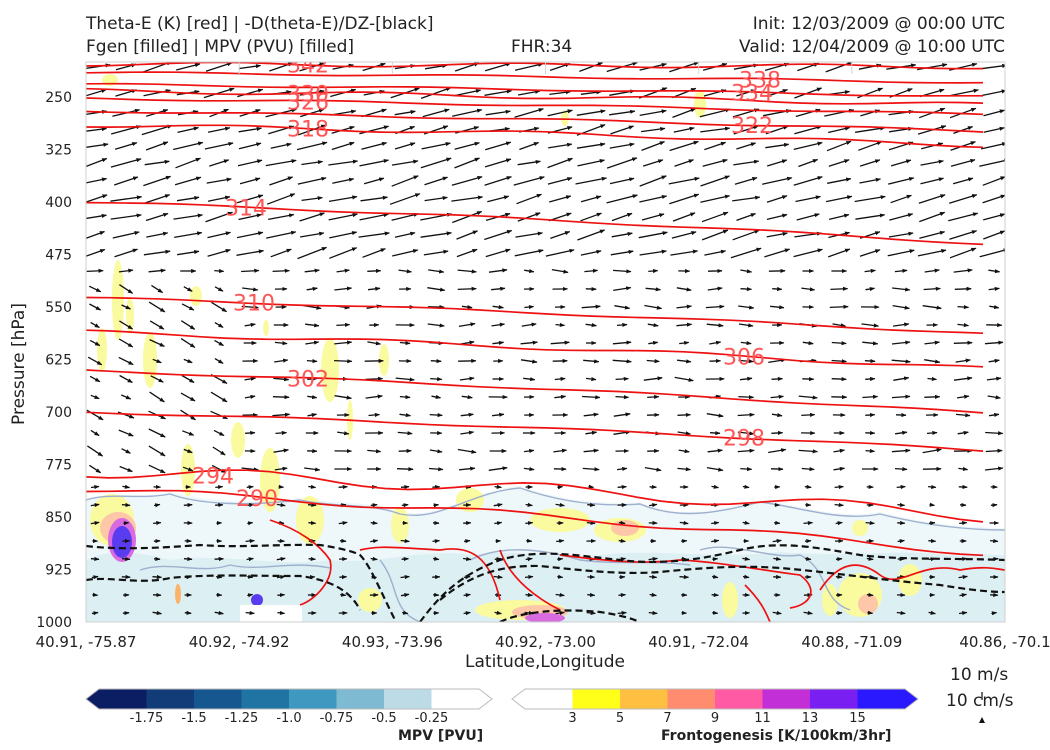 The height and width of the screenshot is (750, 1050). What do you see at coordinates (122, 542) in the screenshot?
I see `fgen-fill-core` at bounding box center [122, 542].